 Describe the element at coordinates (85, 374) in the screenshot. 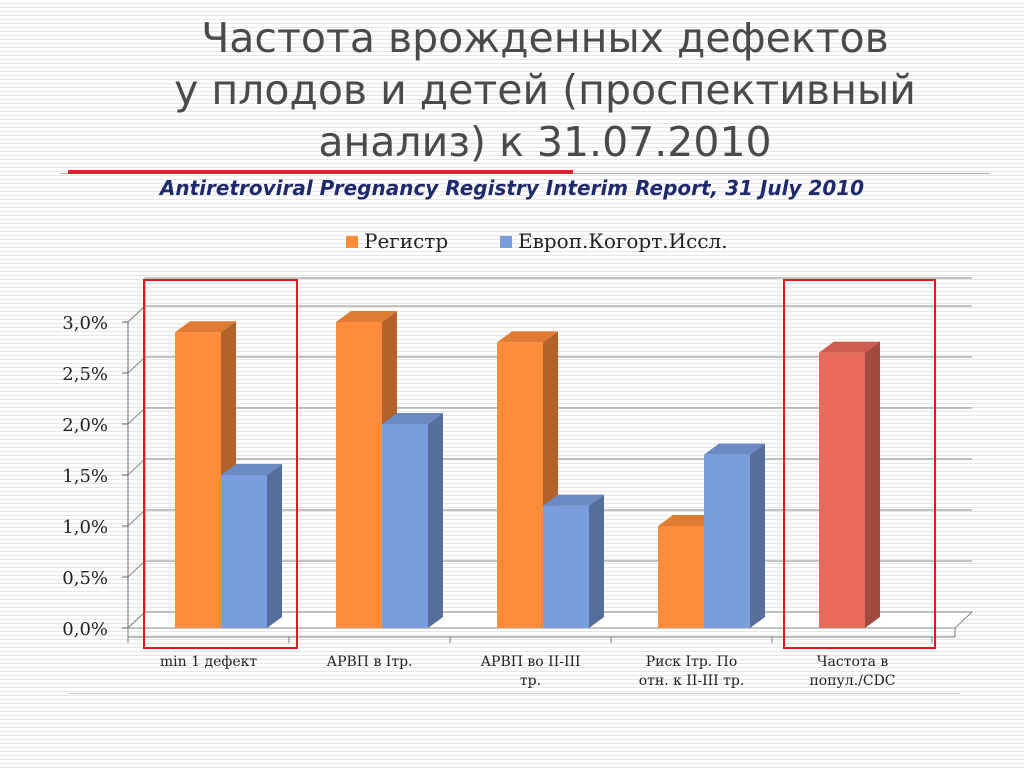

I see `y-tick-label: 2,5%` at that location.